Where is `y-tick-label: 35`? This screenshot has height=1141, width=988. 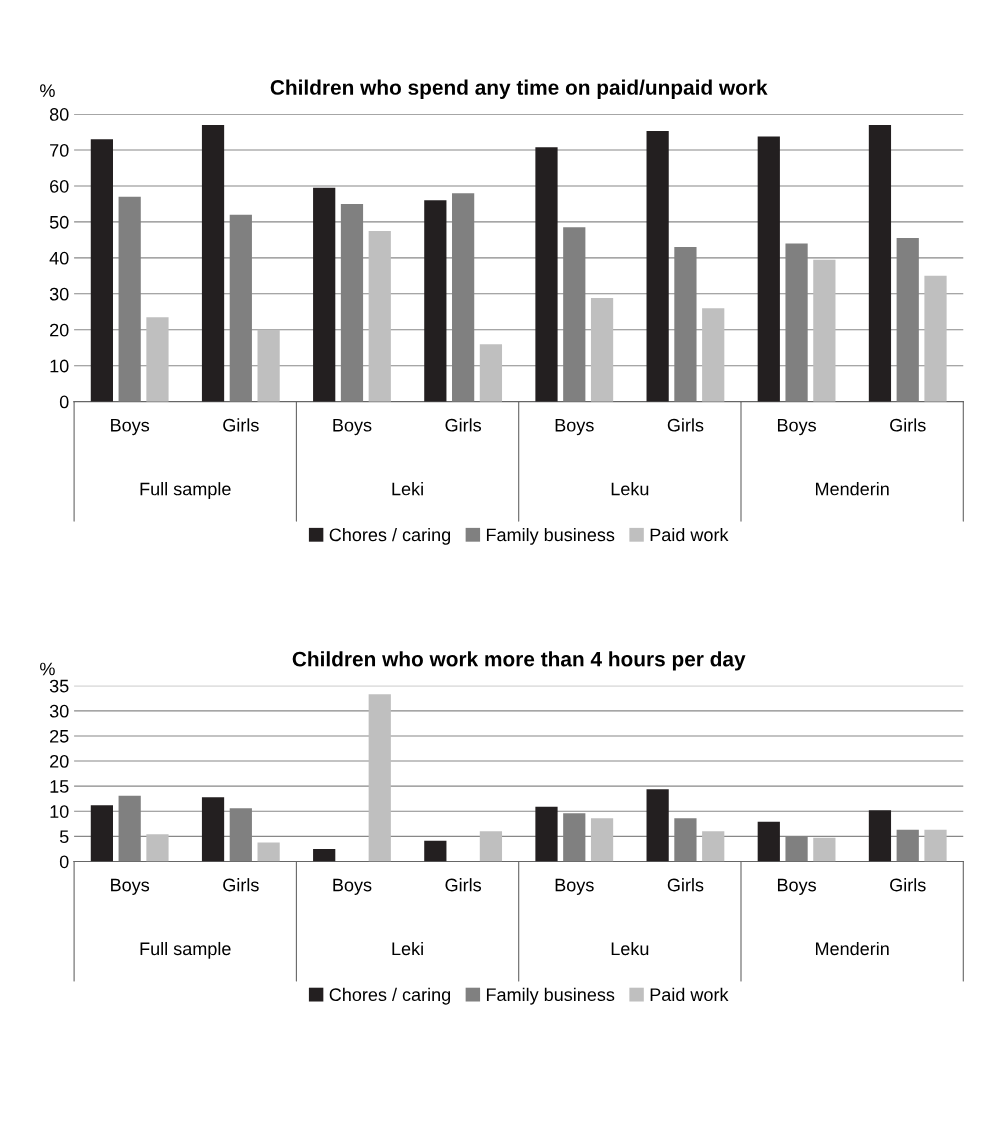
y-tick-label: 35 is located at coordinates (59, 686).